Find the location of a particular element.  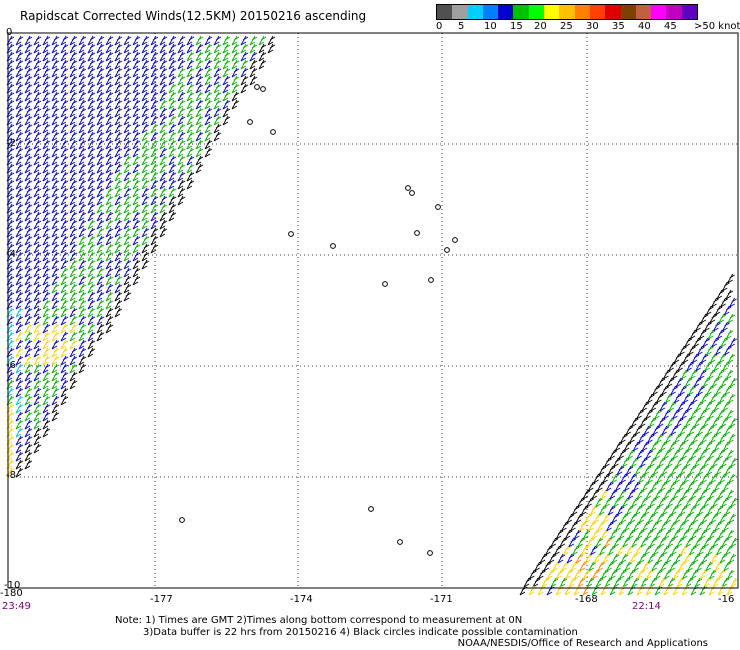

legend-label: 30 is located at coordinates (592, 26).